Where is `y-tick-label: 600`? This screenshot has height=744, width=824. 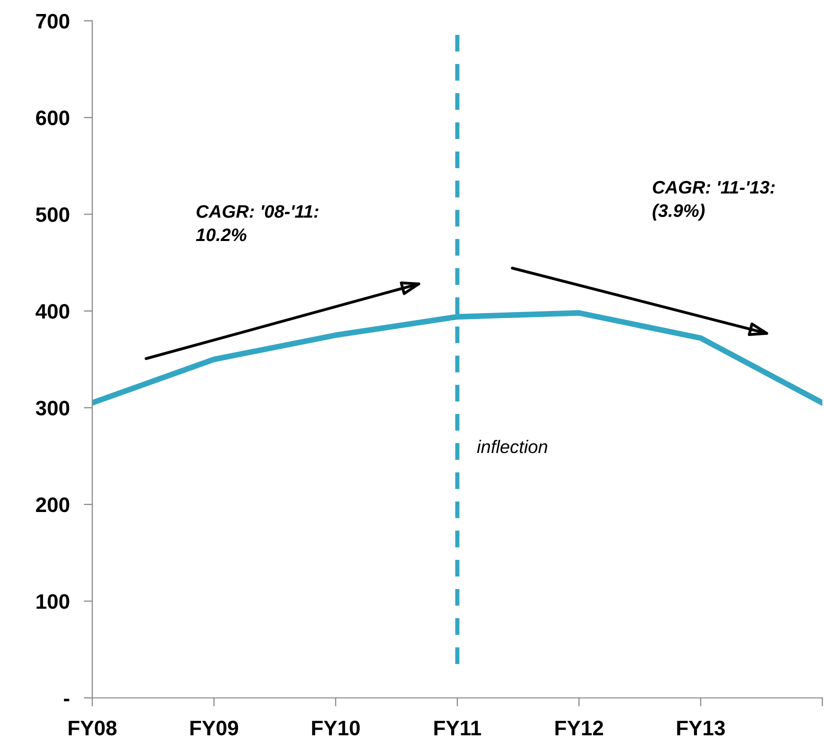 y-tick-label: 600 is located at coordinates (53, 118).